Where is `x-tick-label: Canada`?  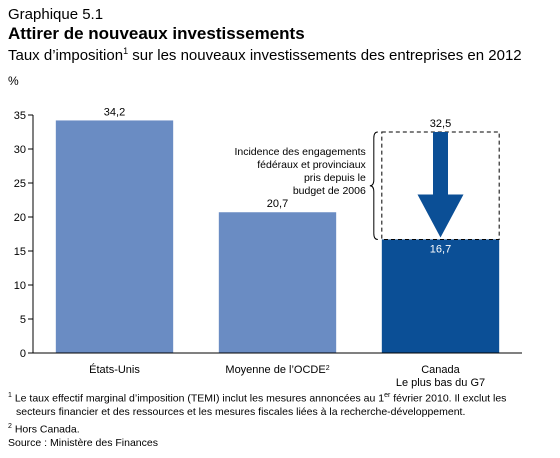
x-tick-label: Canada is located at coordinates (440, 370).